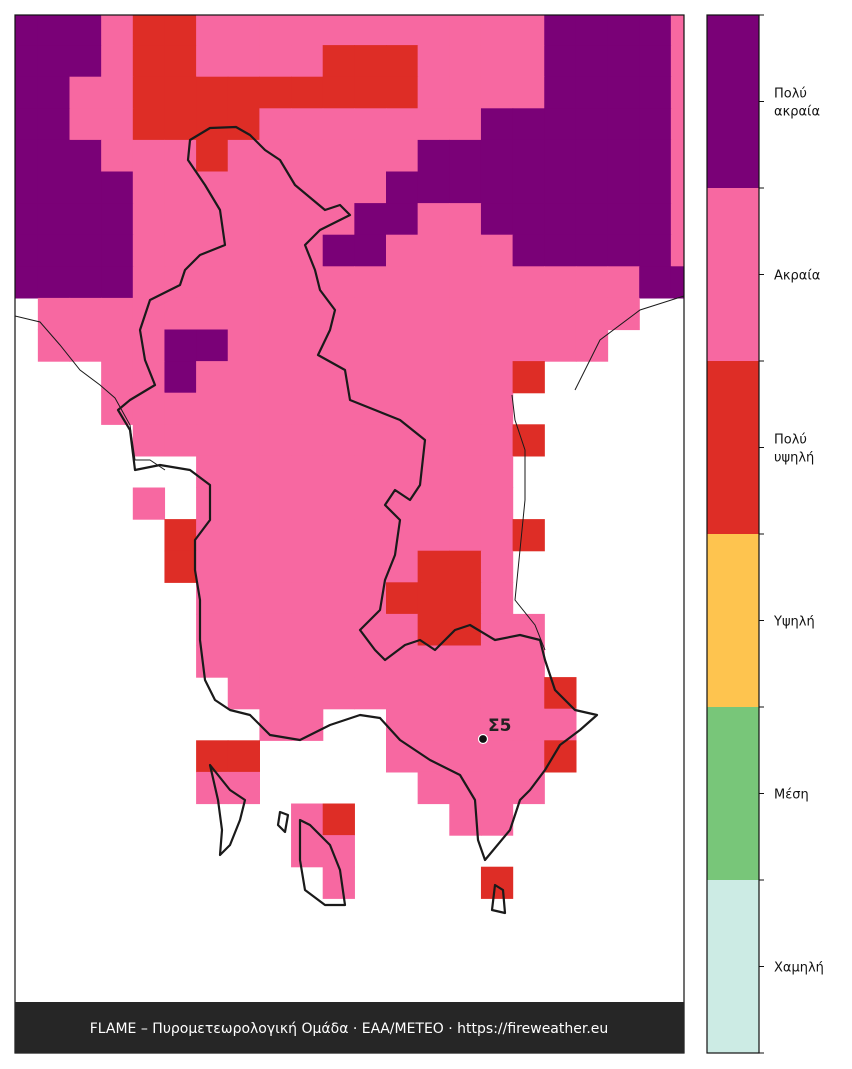 This screenshot has height=1069, width=852. What do you see at coordinates (794, 622) in the screenshot?
I see `legend-label: Υψηλή` at bounding box center [794, 622].